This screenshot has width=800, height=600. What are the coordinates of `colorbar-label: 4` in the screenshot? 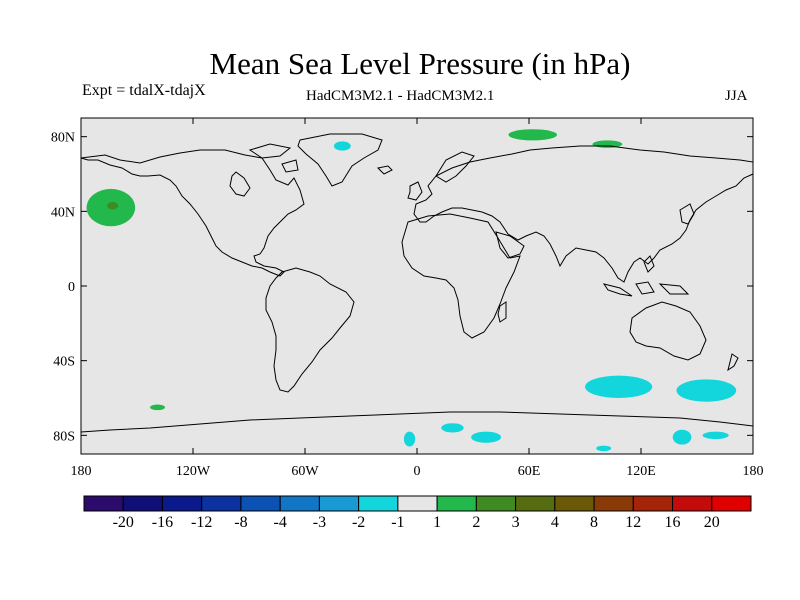 It's located at (555, 522).